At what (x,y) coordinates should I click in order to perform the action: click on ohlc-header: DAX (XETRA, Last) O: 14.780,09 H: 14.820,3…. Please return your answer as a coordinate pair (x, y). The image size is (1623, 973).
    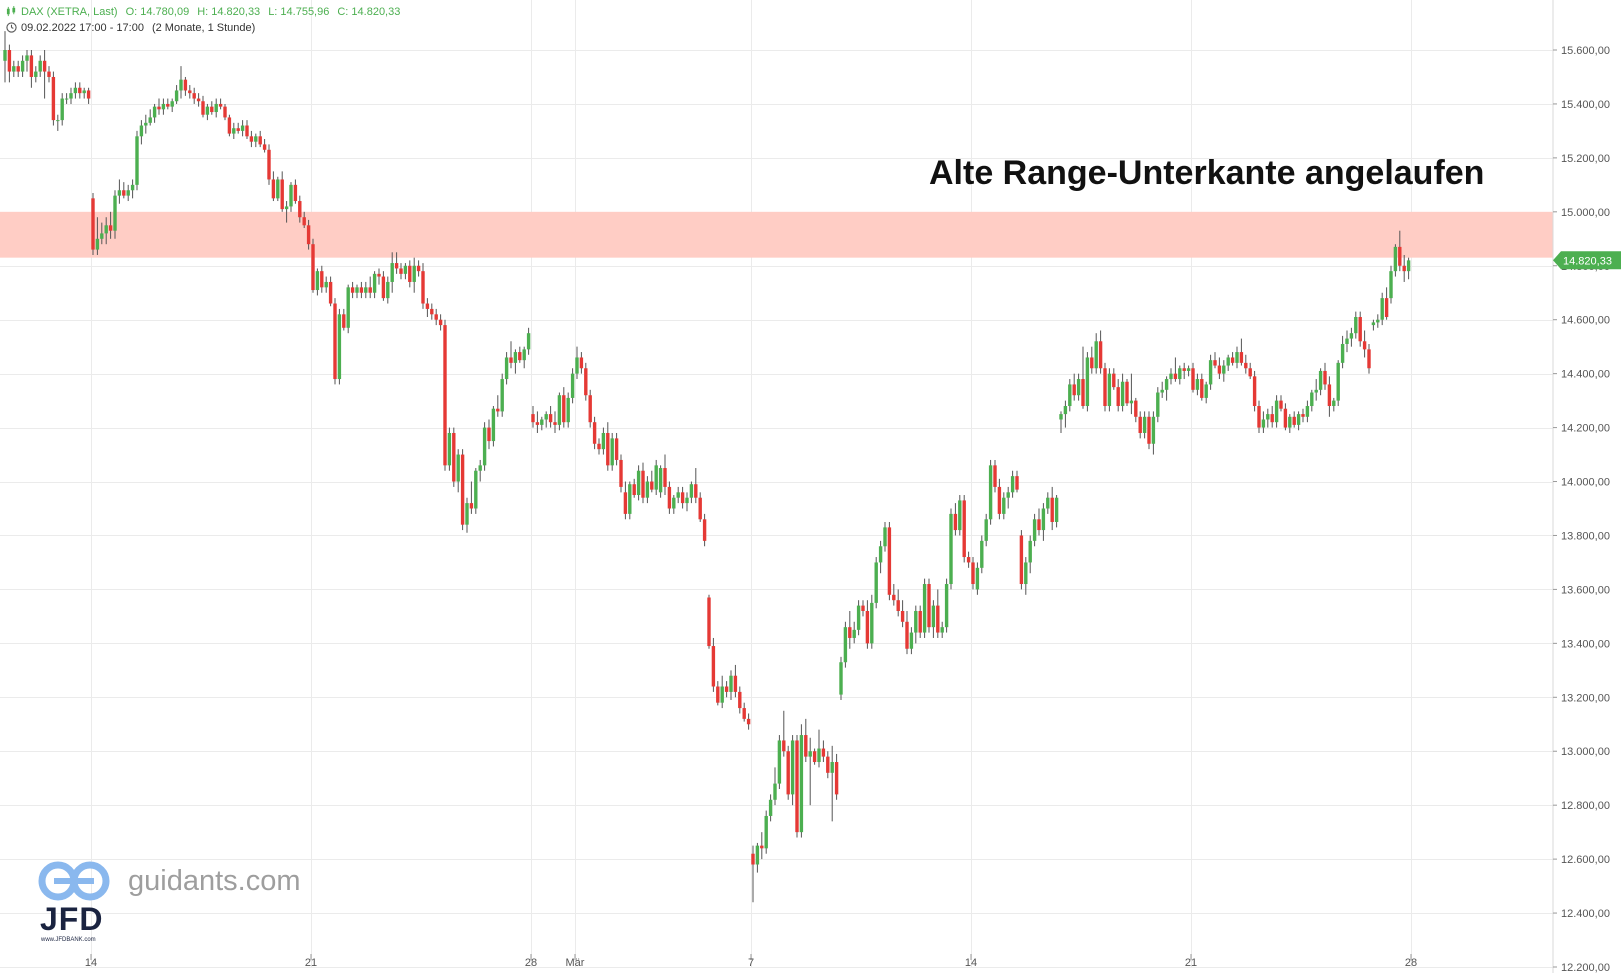
    Looking at the image, I should click on (207, 12).